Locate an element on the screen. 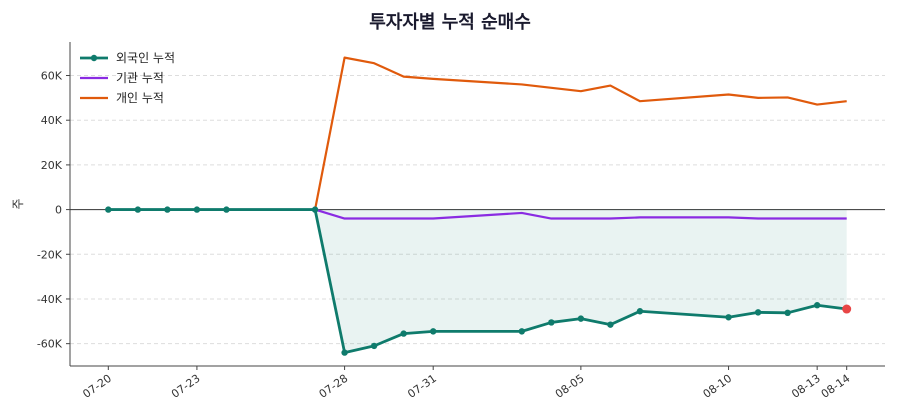 The width and height of the screenshot is (900, 420). legend-label: 기관 누적 is located at coordinates (140, 78).